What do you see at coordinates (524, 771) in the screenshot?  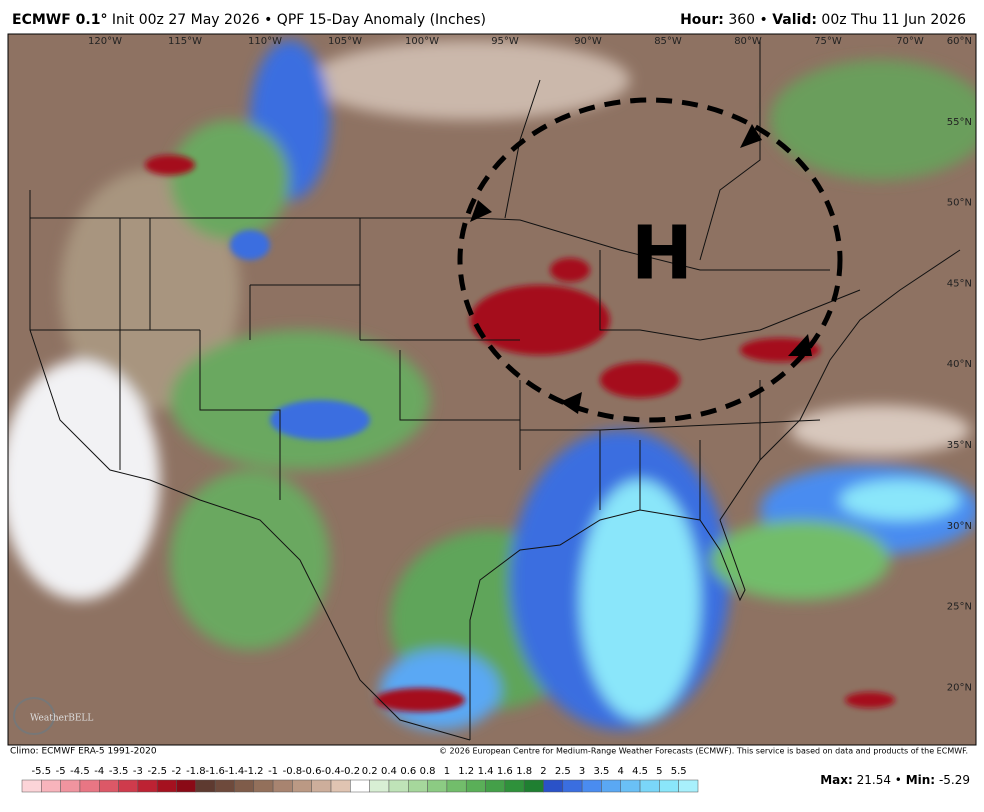 I see `colorbar-label: 1.8` at bounding box center [524, 771].